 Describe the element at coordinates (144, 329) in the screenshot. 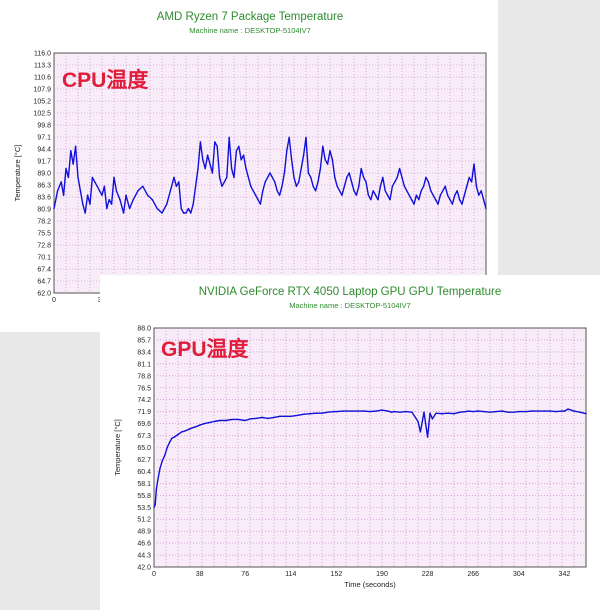

I see `y-tick-label: 88.0` at that location.